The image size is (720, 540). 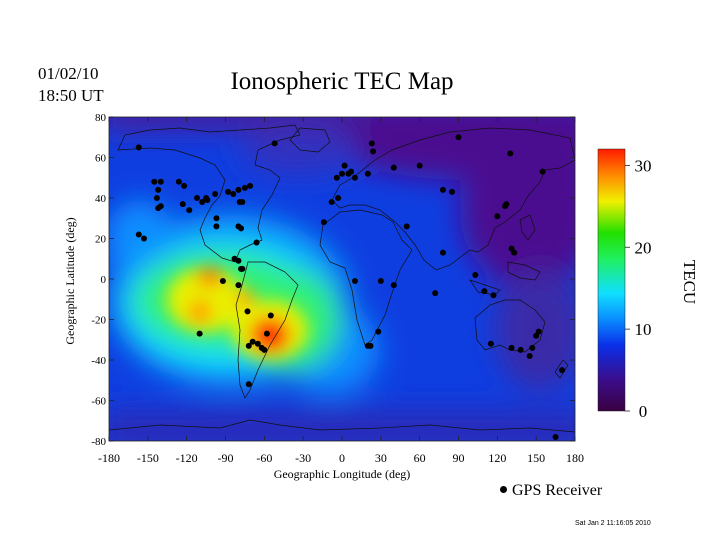 What do you see at coordinates (98, 321) in the screenshot?
I see `y-tick-label: -20` at bounding box center [98, 321].